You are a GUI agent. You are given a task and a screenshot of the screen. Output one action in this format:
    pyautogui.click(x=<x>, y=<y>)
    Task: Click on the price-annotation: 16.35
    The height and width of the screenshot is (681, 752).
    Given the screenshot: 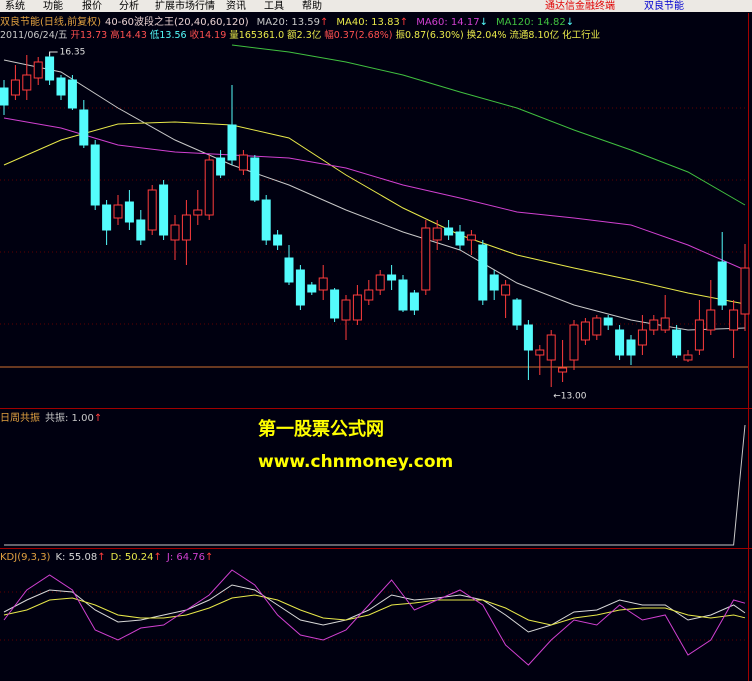 What is the action you would take?
    pyautogui.click(x=73, y=53)
    